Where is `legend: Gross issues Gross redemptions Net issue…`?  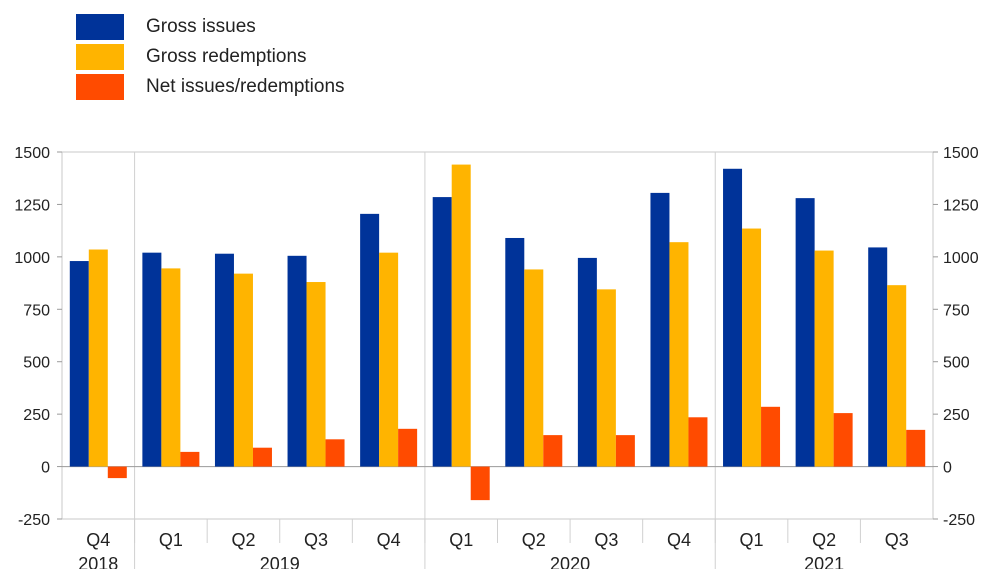 legend: Gross issues Gross redemptions Net issue… is located at coordinates (210, 57).